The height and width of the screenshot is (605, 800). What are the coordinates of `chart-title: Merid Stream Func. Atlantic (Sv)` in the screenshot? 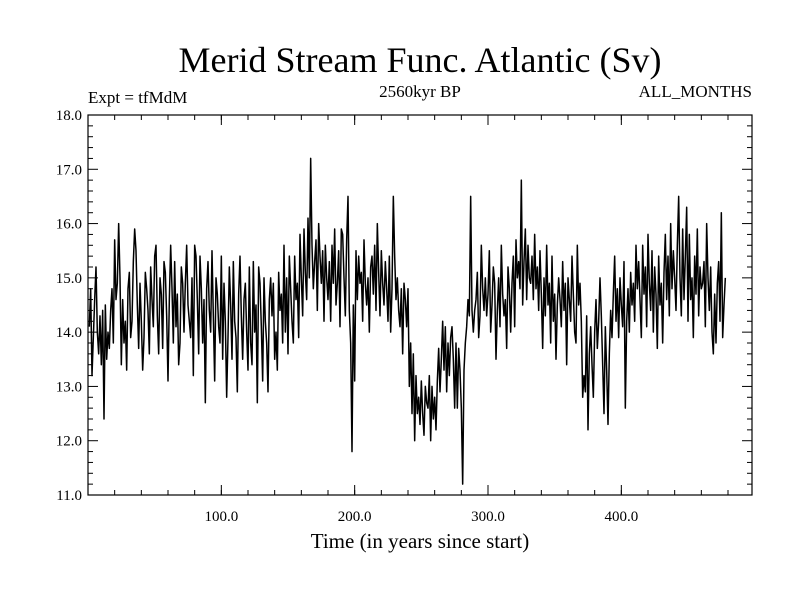 It's located at (420, 60).